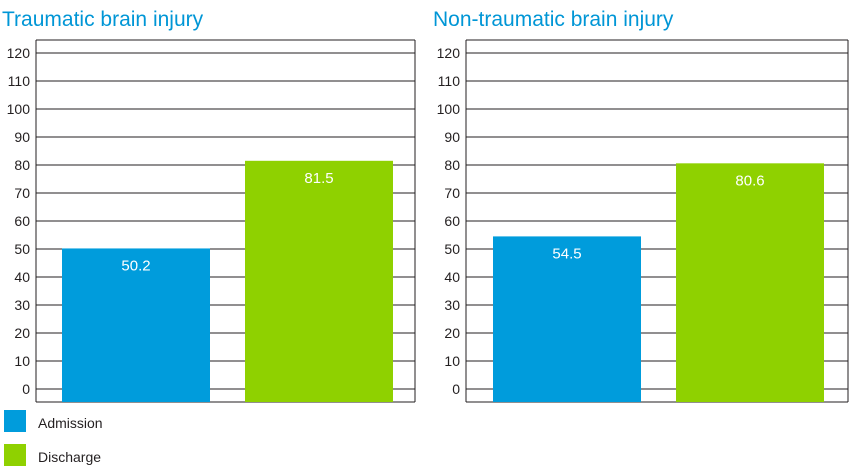 Image resolution: width=850 pixels, height=476 pixels. Describe the element at coordinates (135, 265) in the screenshot. I see `bar-value-label: 50.2` at that location.